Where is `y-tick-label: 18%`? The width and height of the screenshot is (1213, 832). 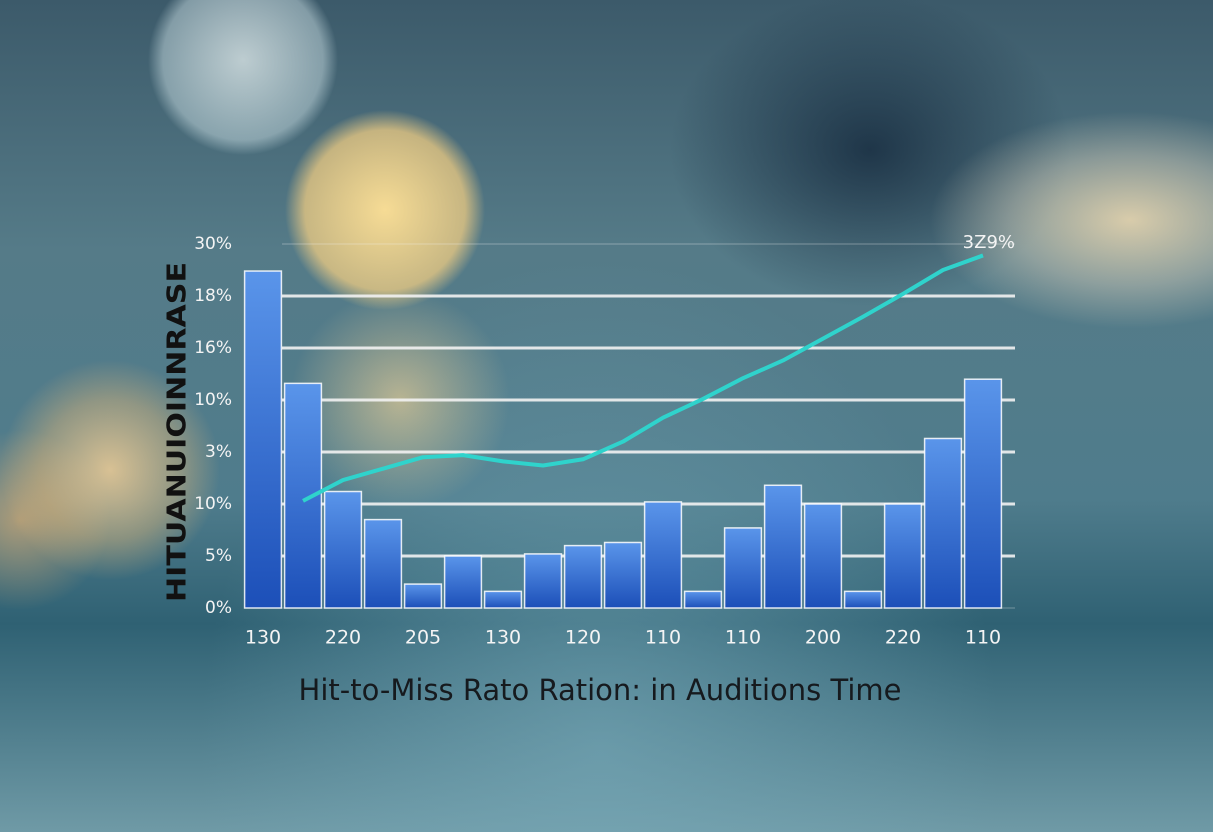
y-tick-label: 18% is located at coordinates (213, 296).